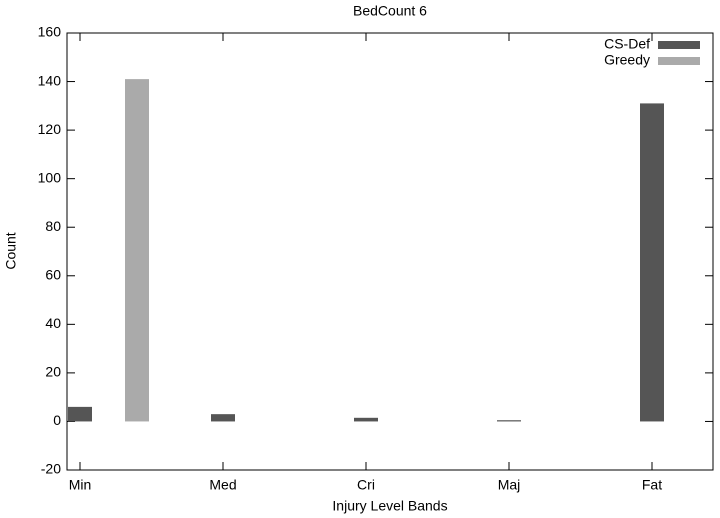  Describe the element at coordinates (389, 506) in the screenshot. I see `x-axis-label: Injury Level Bands` at that location.